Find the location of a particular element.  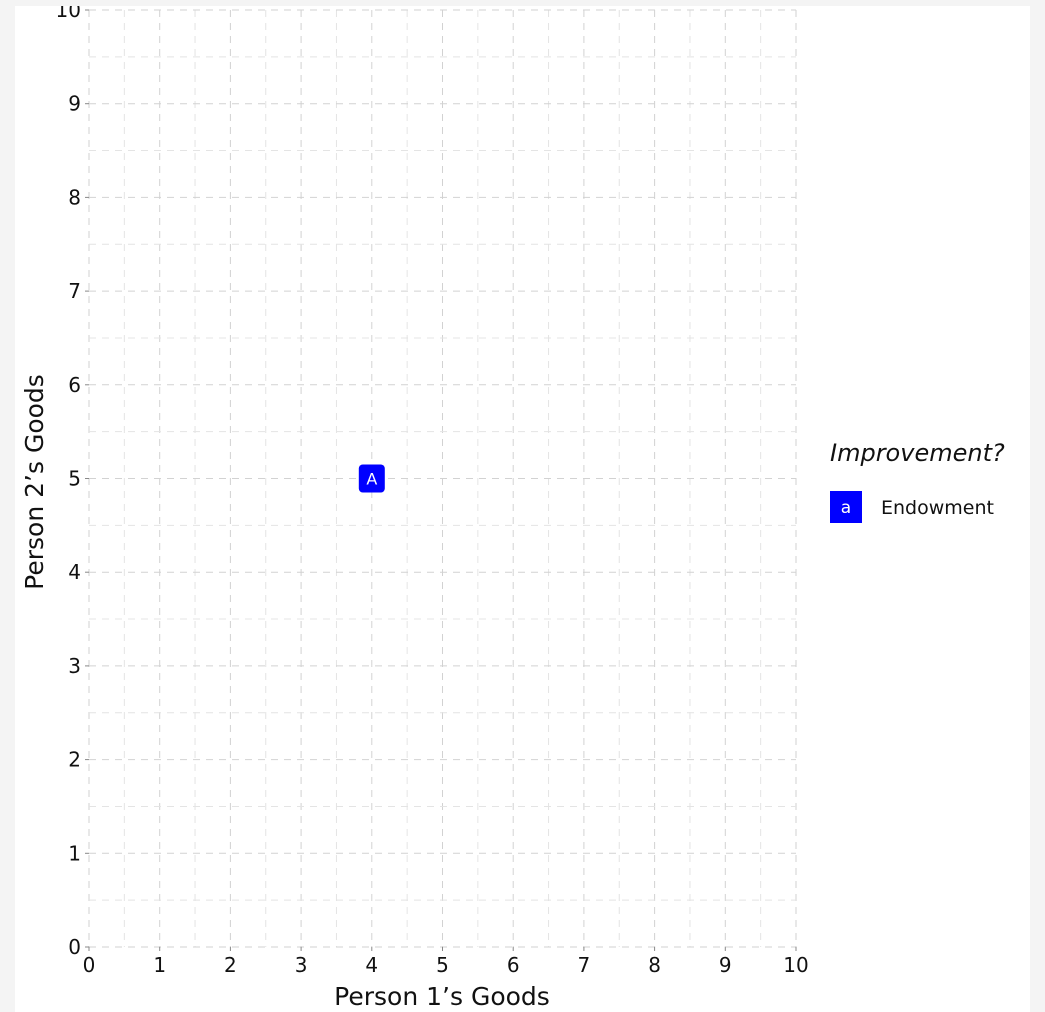

x-tick-label: 8 is located at coordinates (654, 965).